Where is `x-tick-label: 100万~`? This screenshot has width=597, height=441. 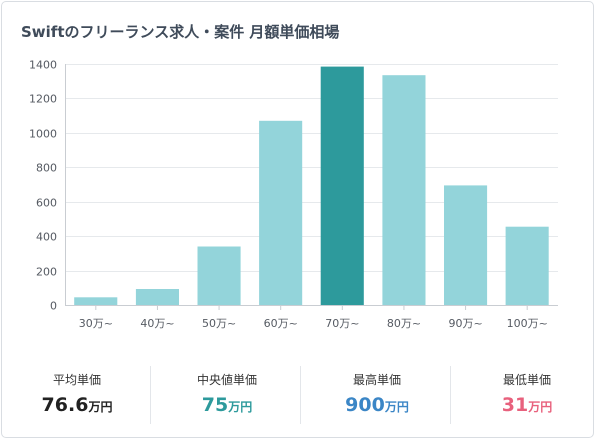 x-tick-label: 100万~ is located at coordinates (527, 323).